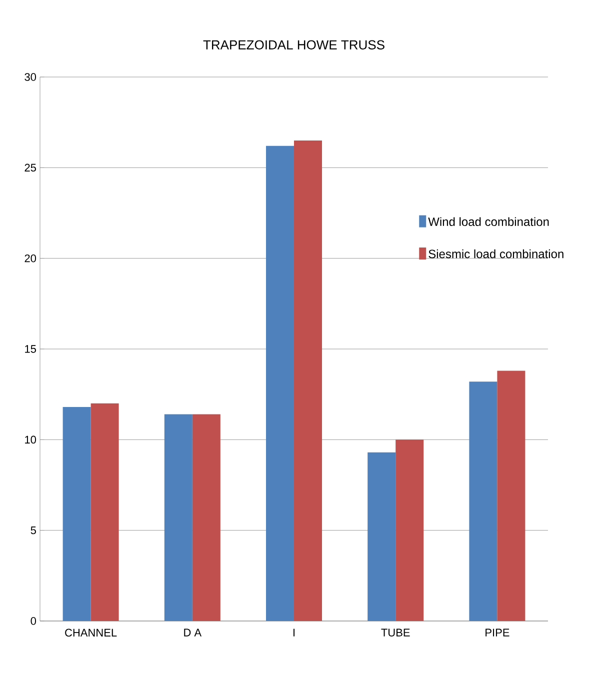 The width and height of the screenshot is (612, 680). Describe the element at coordinates (293, 45) in the screenshot. I see `chart-title: TRAPEZOIDAL HOWE TRUSS` at that location.